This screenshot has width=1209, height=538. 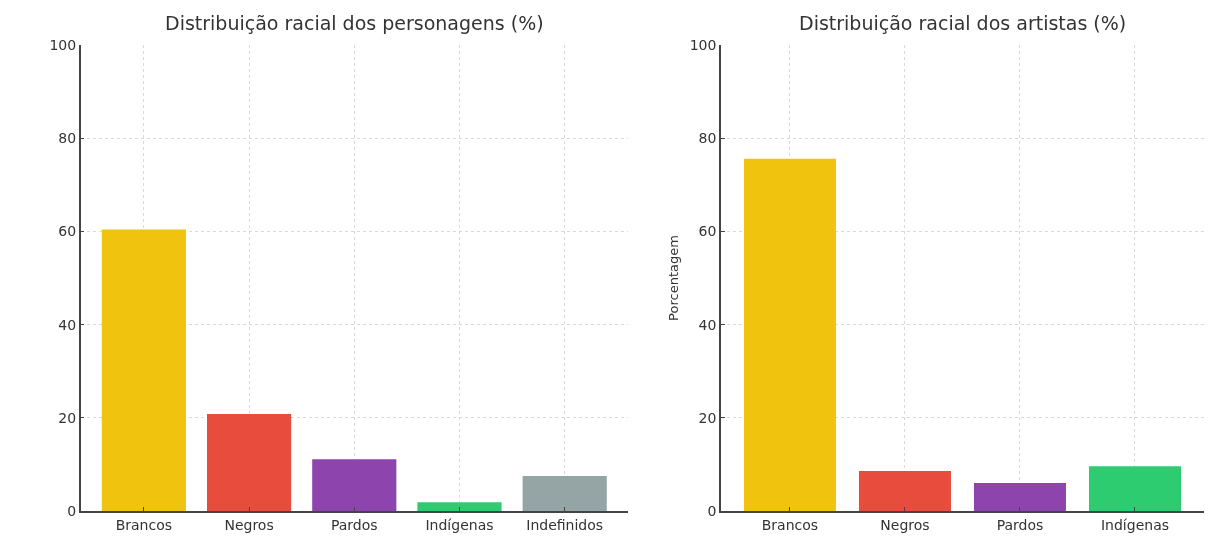 I want to click on x-tick-label: Indefinidos, so click(x=565, y=524).